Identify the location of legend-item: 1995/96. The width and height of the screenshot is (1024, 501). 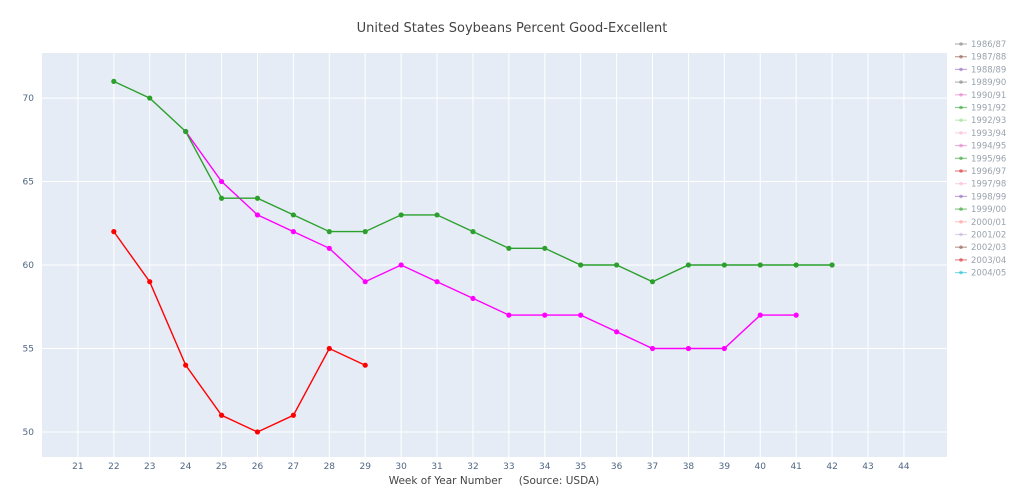
(980, 159).